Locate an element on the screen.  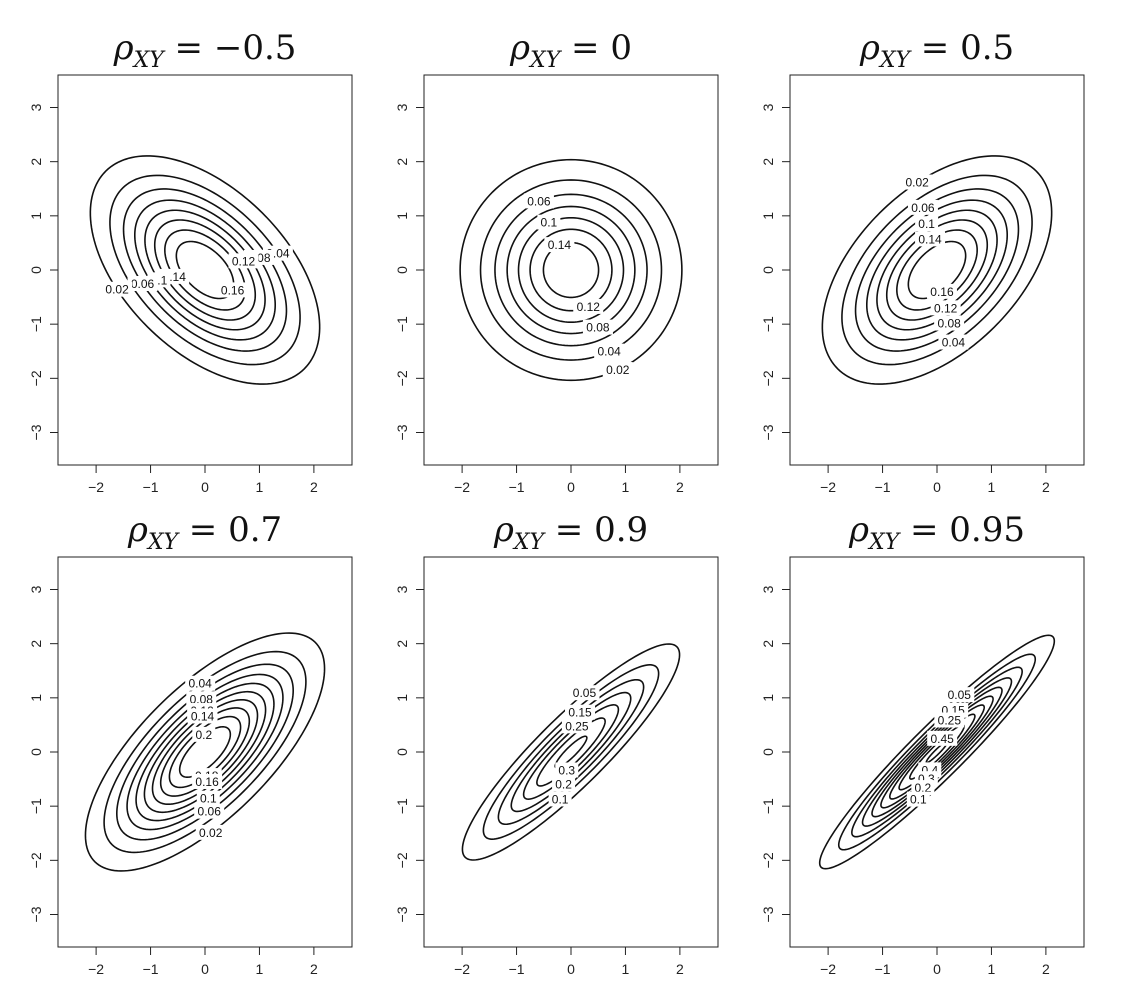
contour-label: 0.2 is located at coordinates (563, 784).